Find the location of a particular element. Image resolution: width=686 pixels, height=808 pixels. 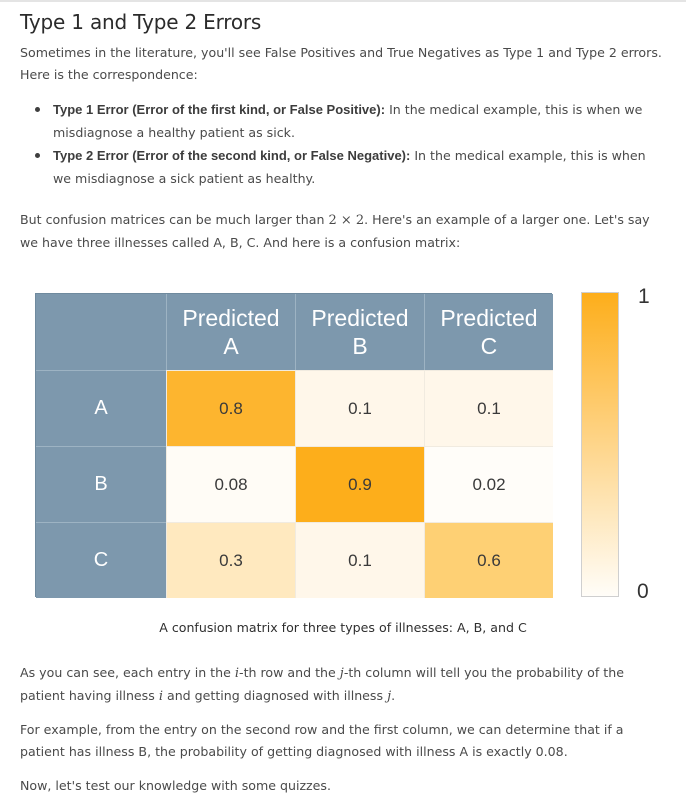

top-divider is located at coordinates (343, 1).